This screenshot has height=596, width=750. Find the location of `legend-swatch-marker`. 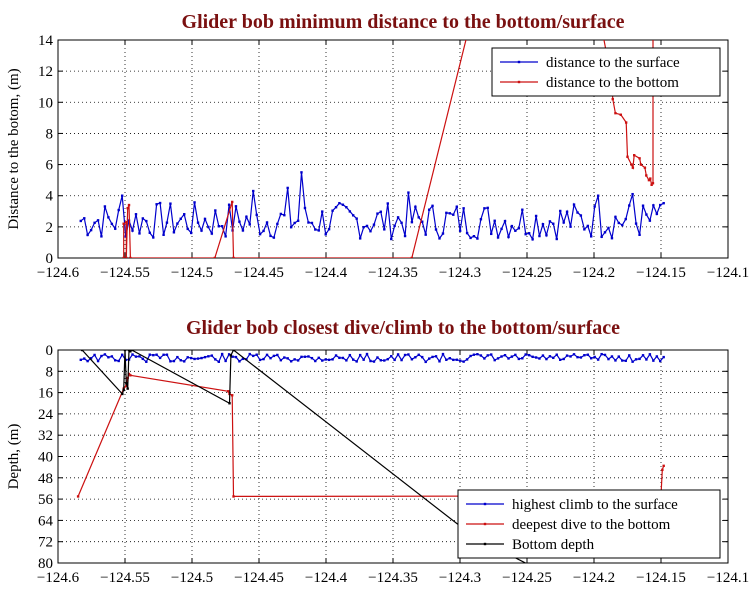

legend-swatch-marker is located at coordinates (519, 62).